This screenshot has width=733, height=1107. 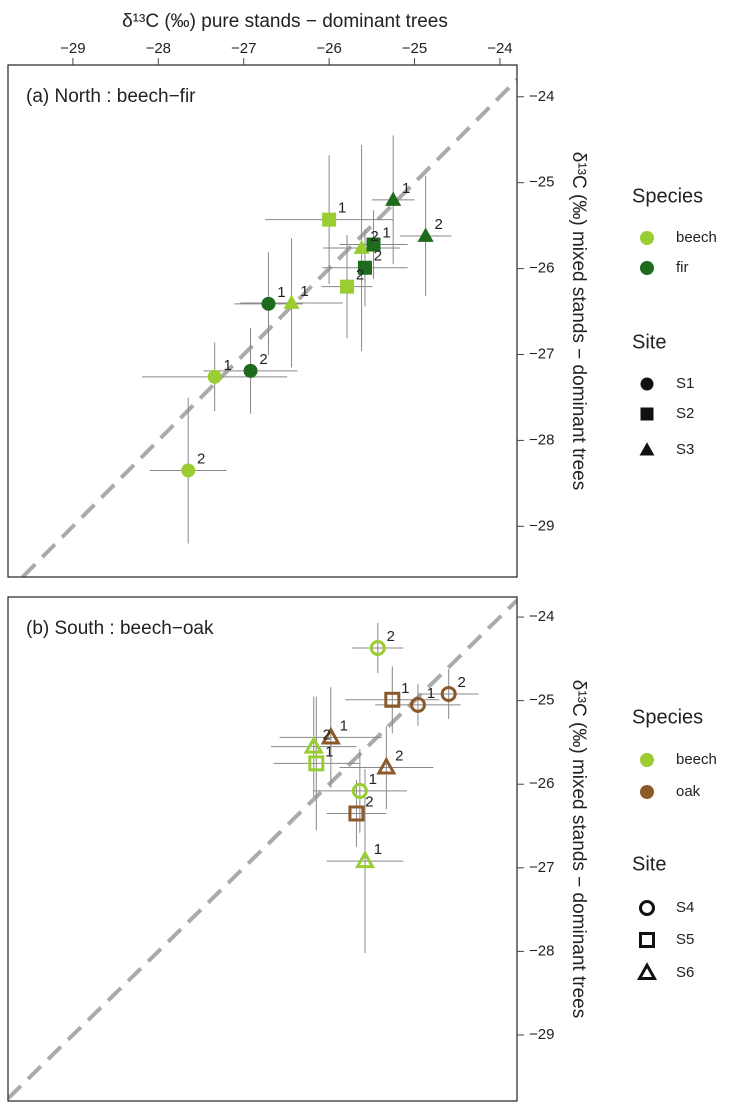 I want to click on legend-label: S2, so click(x=685, y=413).